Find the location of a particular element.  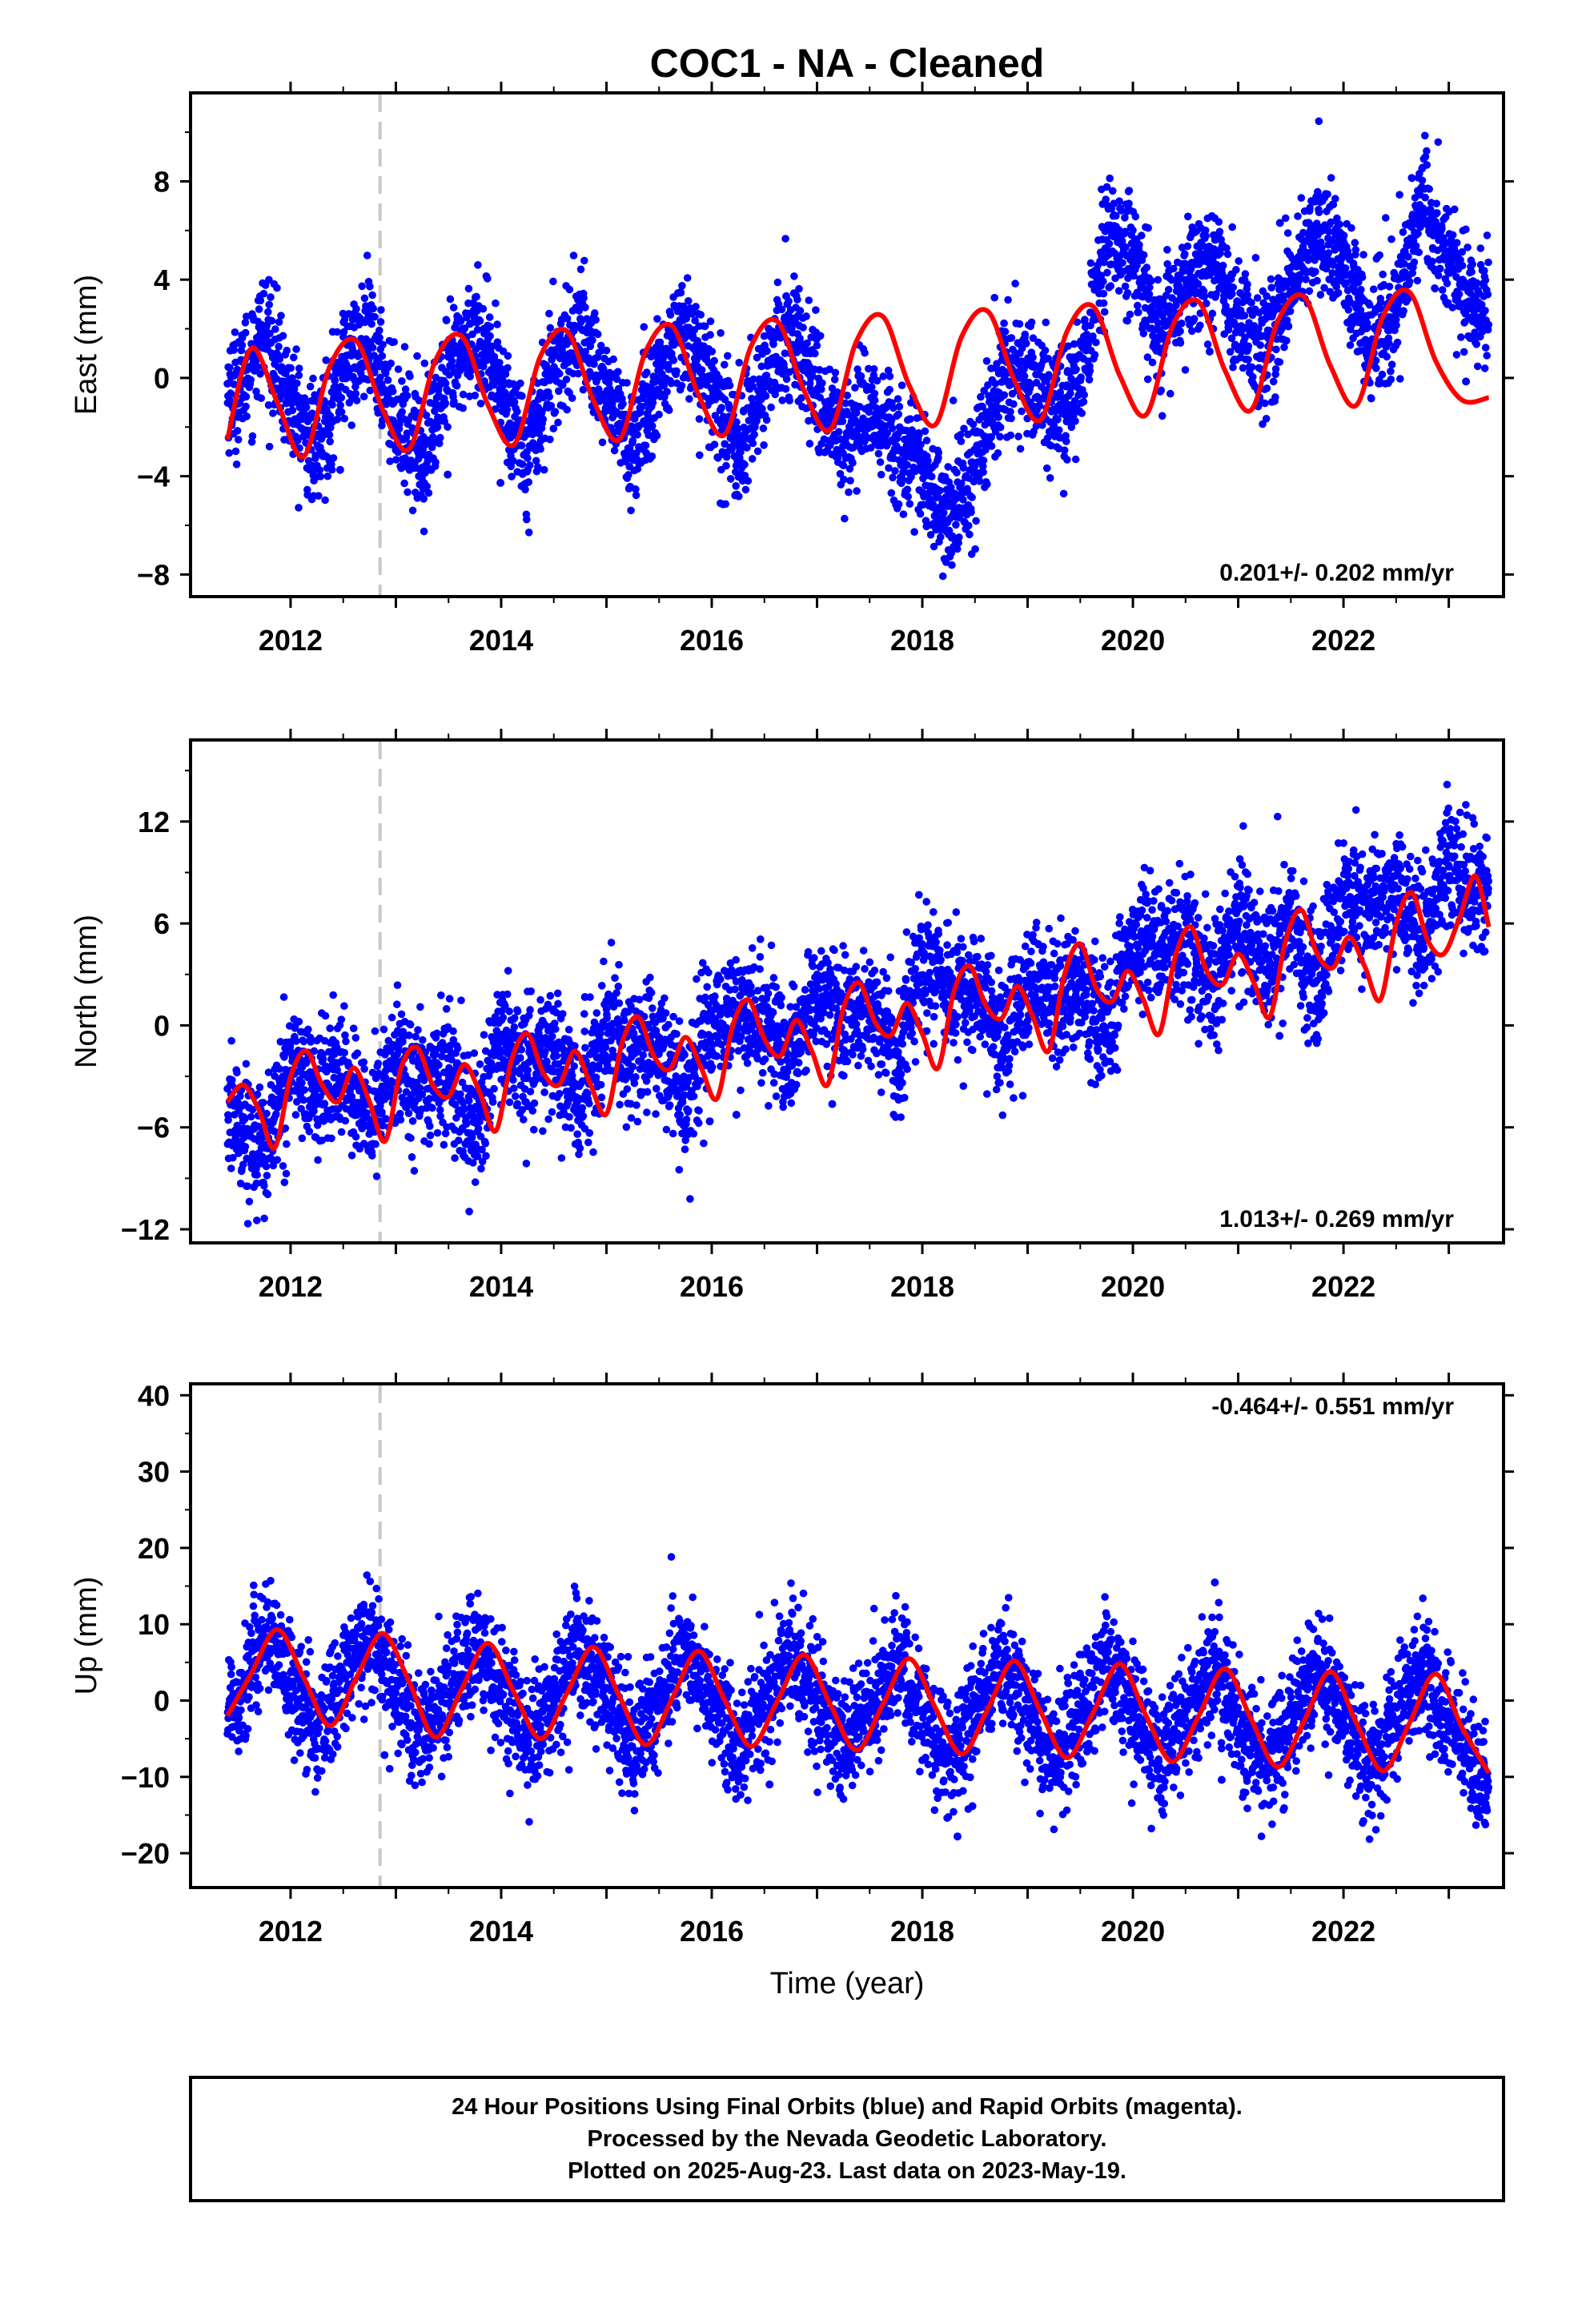

footer-box is located at coordinates (847, 2139).